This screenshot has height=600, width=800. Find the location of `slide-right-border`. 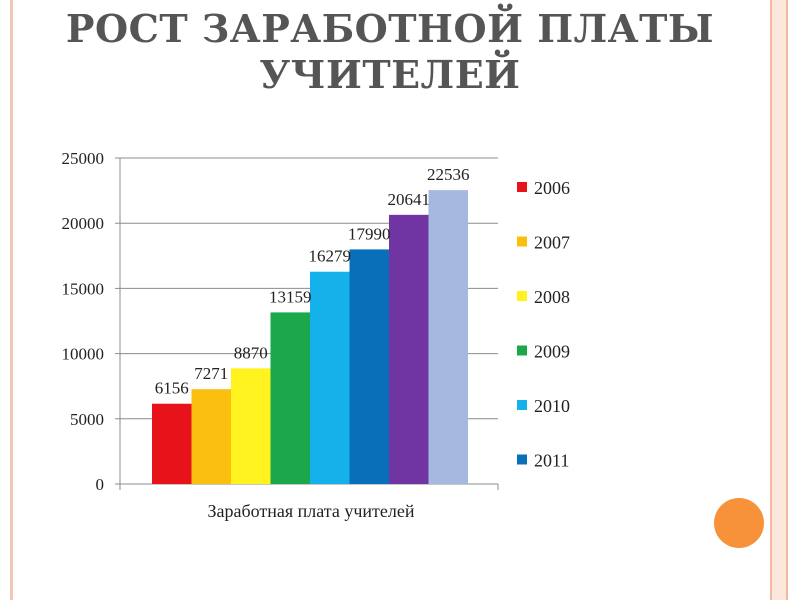

slide-right-border is located at coordinates (779, 300).